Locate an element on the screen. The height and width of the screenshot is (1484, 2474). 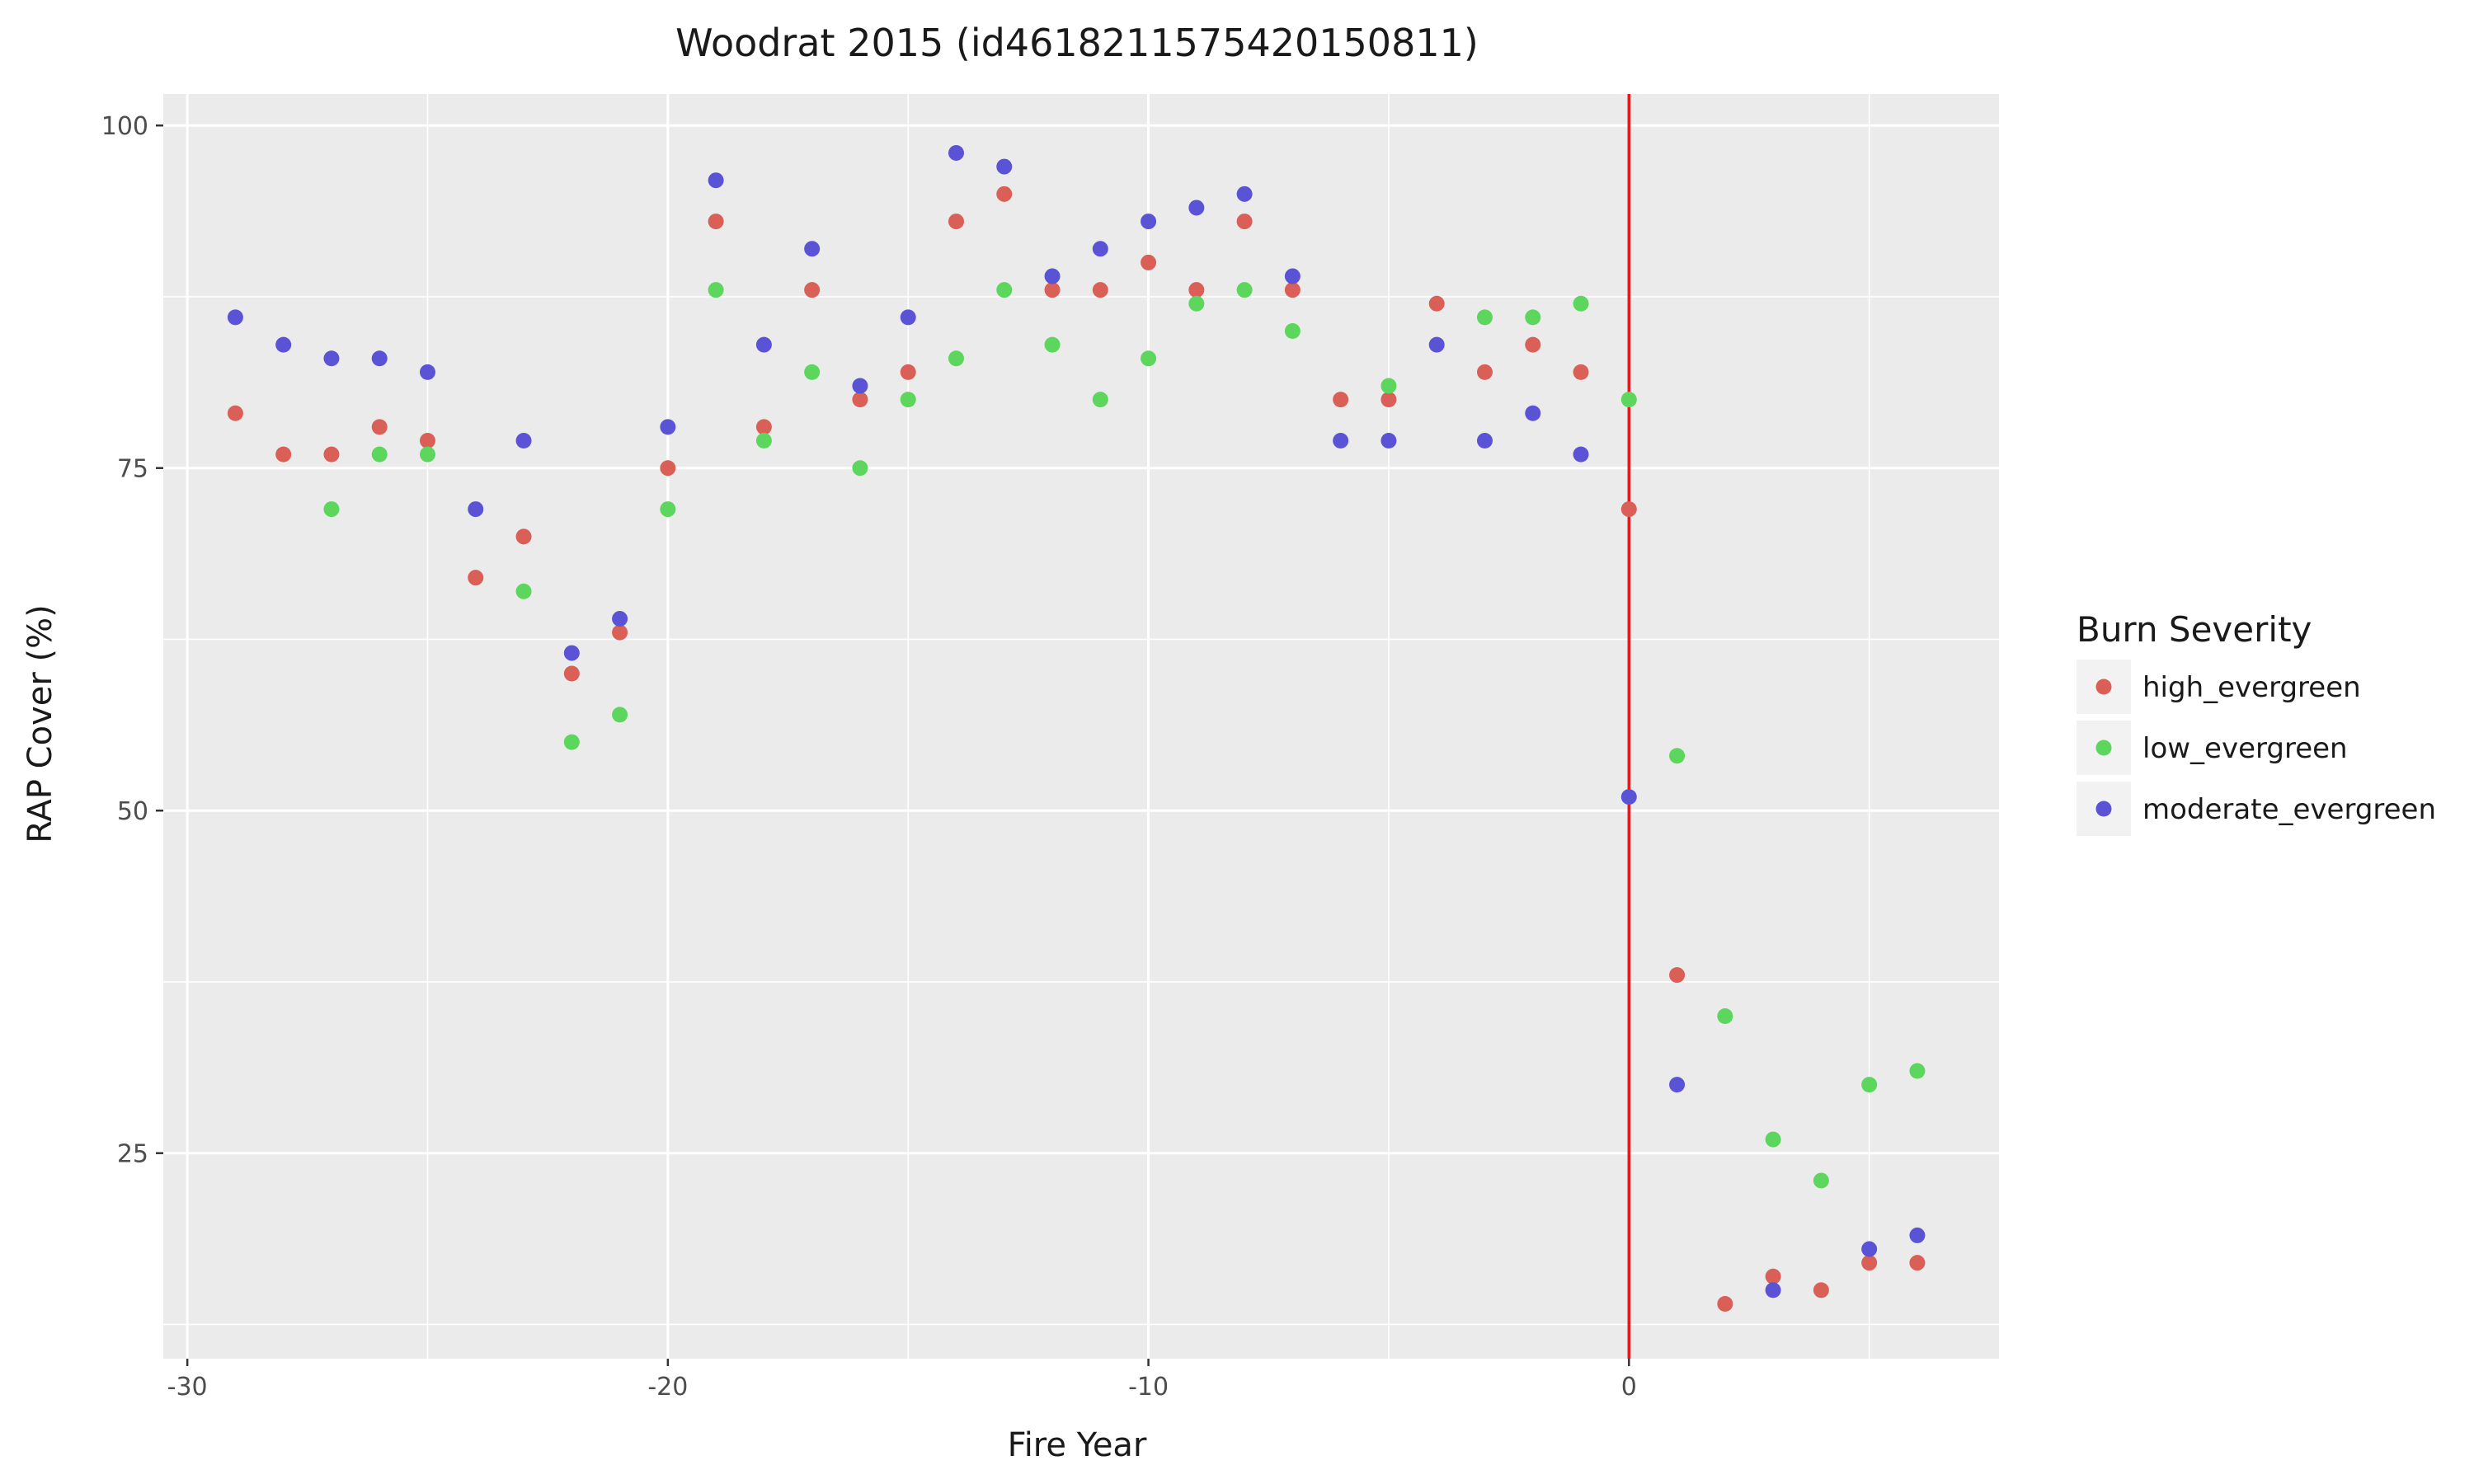
x-tick-label: -20 is located at coordinates (667, 1387).